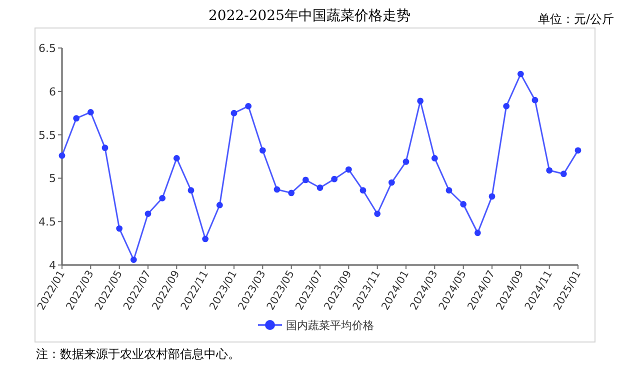  Describe the element at coordinates (47, 48) in the screenshot. I see `y-tick-label: 6.5` at that location.